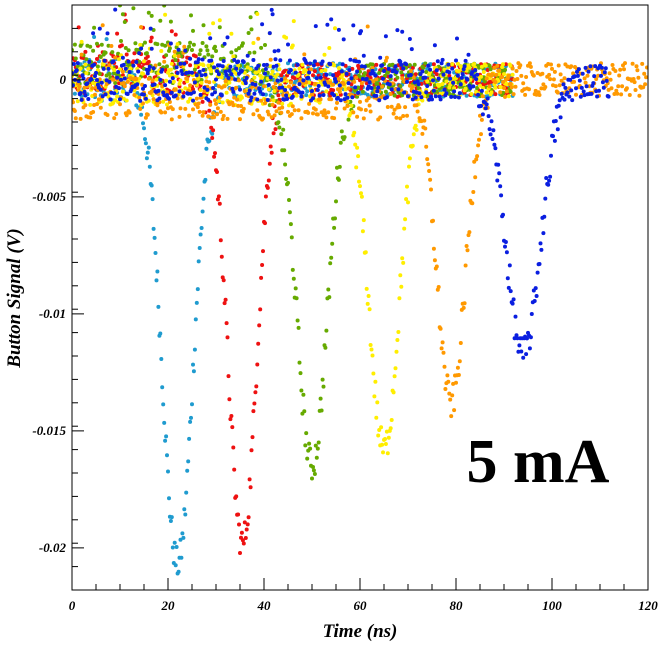 The image size is (665, 655). Describe the element at coordinates (63, 79) in the screenshot. I see `y-tick-label: 0` at that location.